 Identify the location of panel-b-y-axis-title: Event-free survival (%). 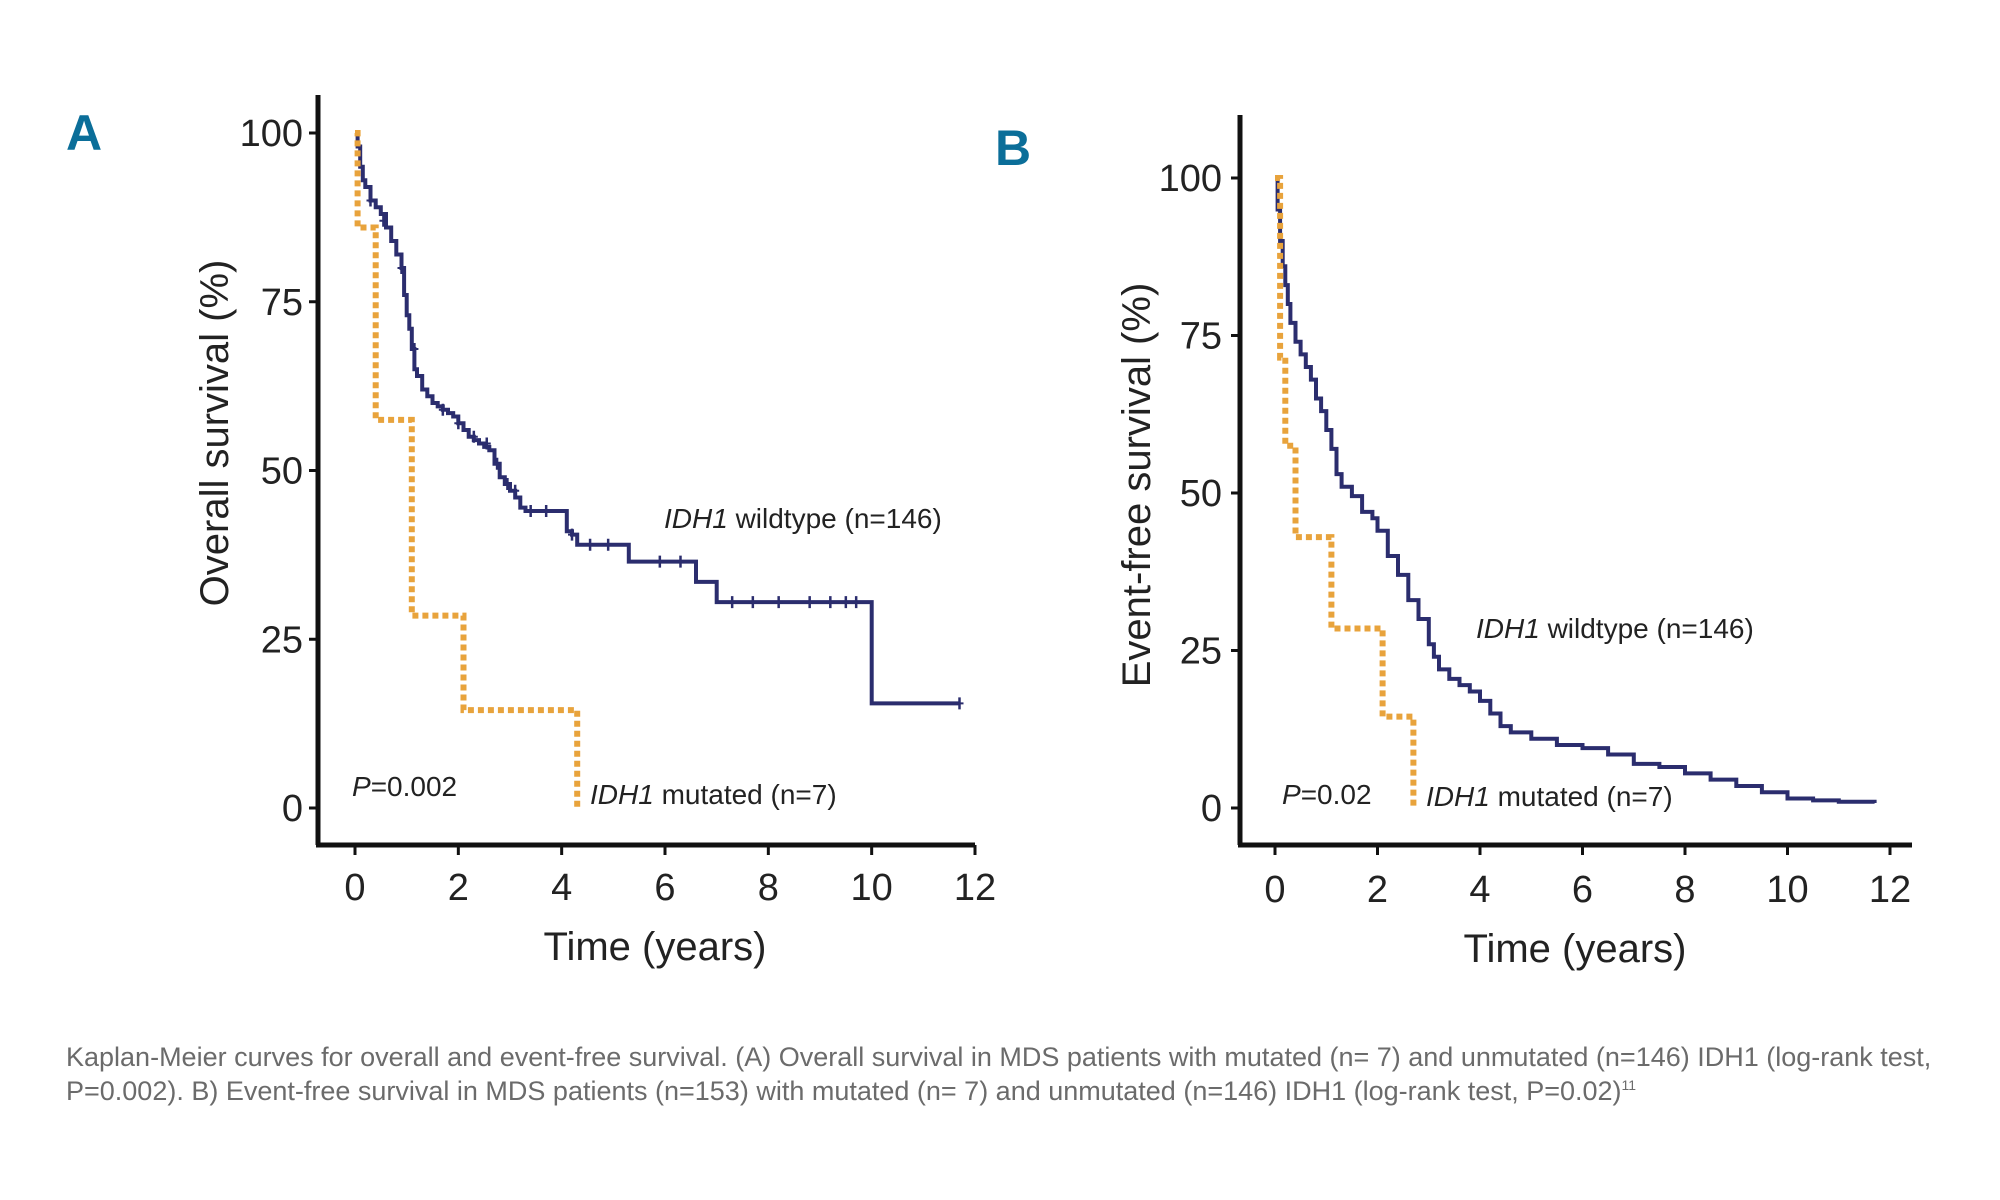
(1137, 485).